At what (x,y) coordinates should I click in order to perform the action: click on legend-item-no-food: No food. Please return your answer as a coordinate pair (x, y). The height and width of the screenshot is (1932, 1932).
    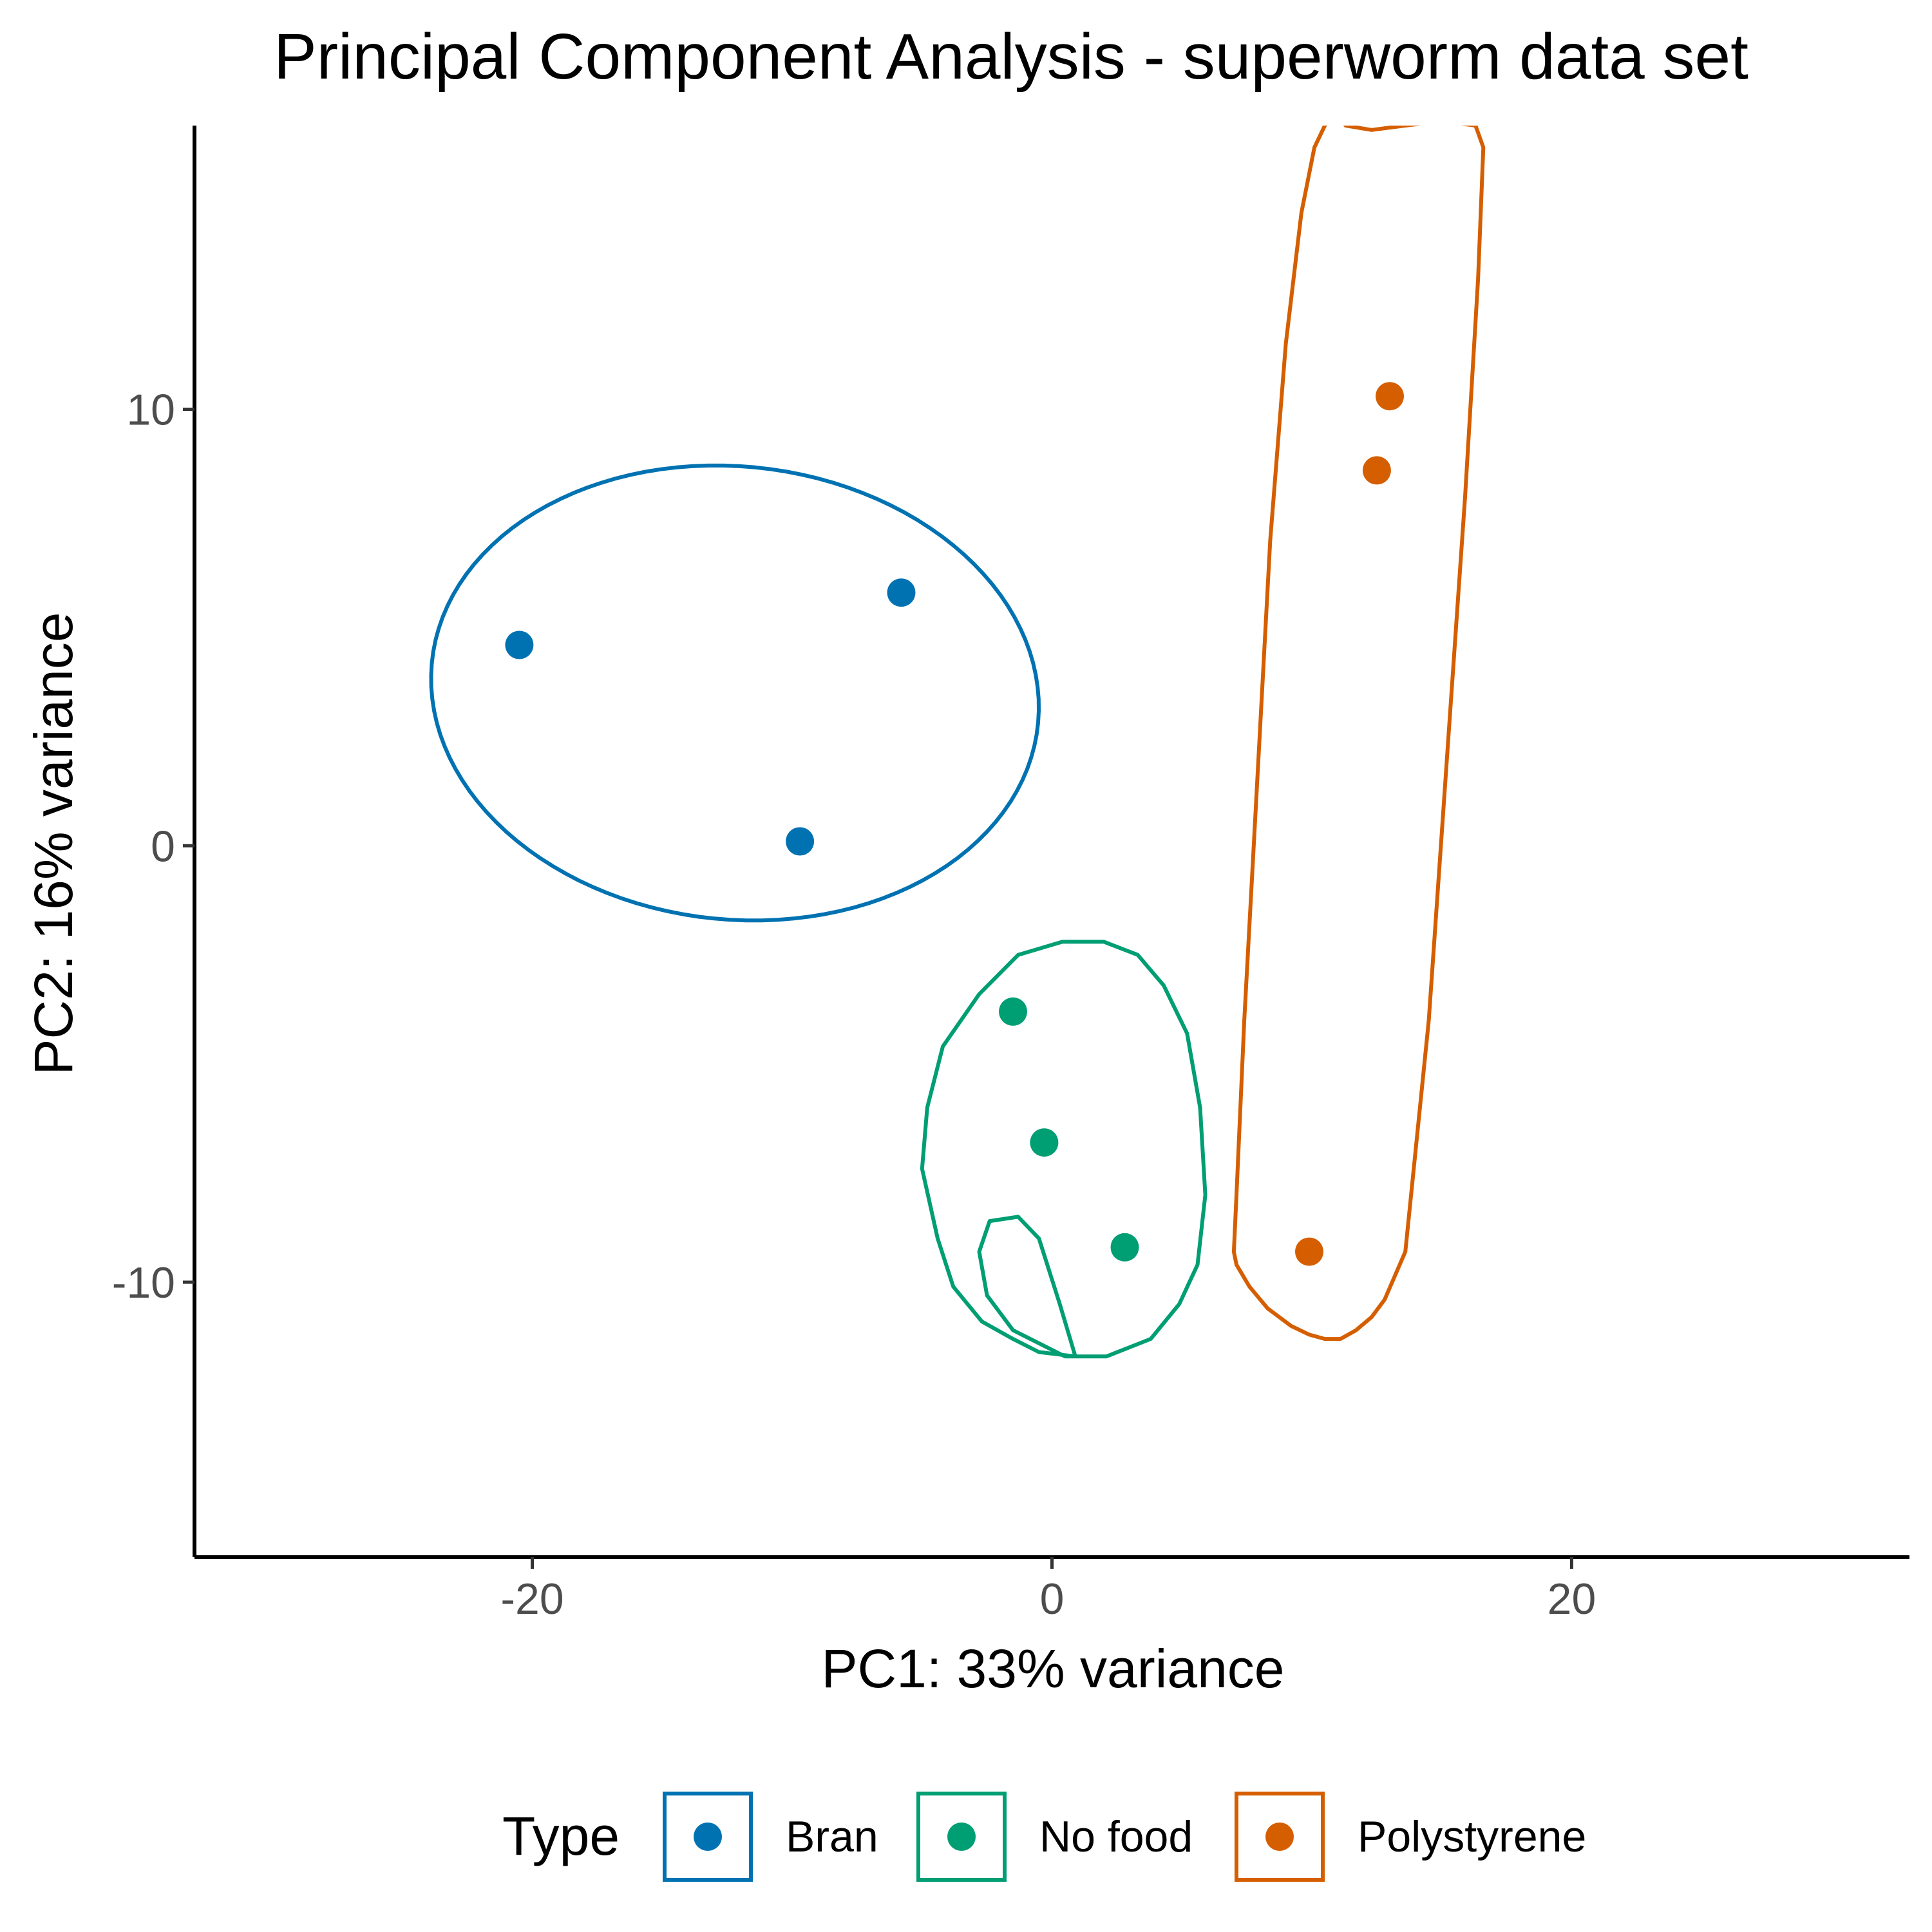
    Looking at the image, I should click on (1054, 1837).